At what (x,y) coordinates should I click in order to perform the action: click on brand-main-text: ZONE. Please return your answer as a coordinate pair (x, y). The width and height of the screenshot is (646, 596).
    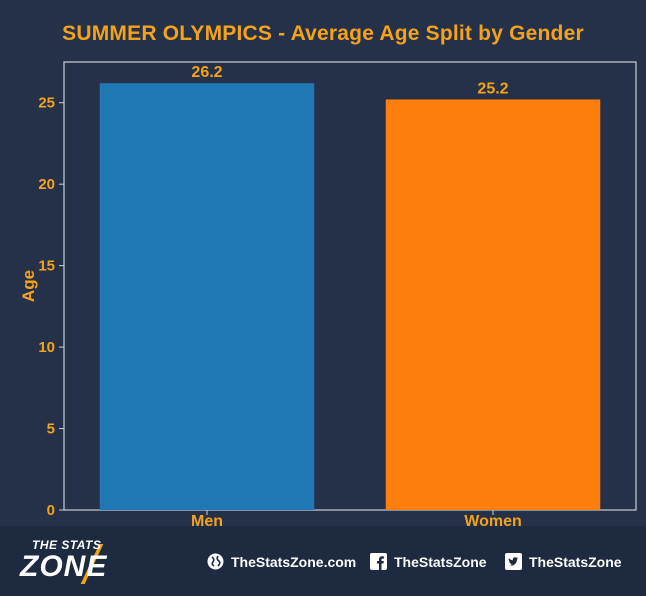
    Looking at the image, I should click on (64, 566).